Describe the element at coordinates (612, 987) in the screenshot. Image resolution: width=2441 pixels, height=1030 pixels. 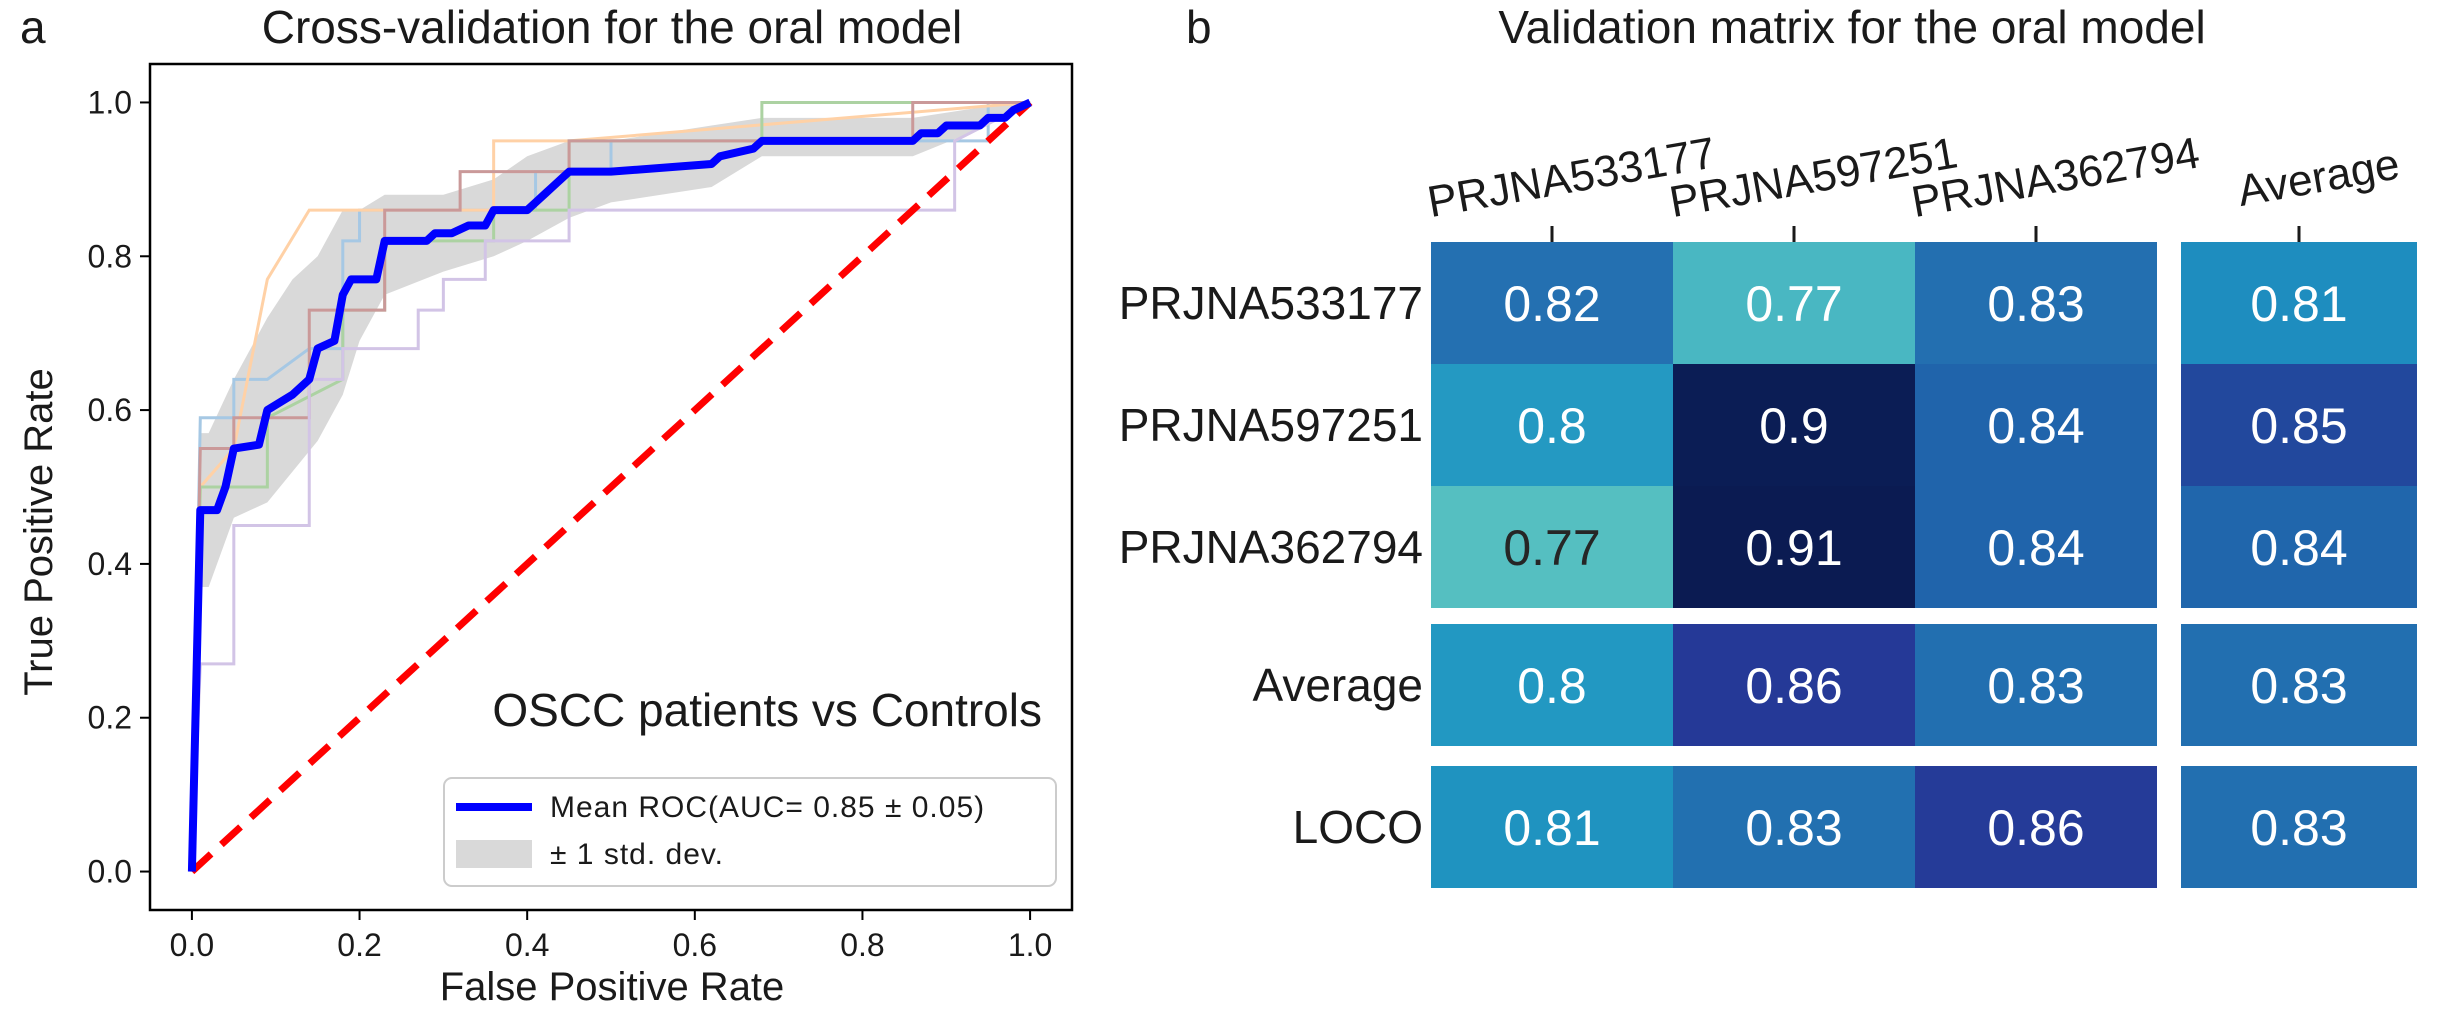
I see `roc-x-axis-label: False Positive Rate` at that location.